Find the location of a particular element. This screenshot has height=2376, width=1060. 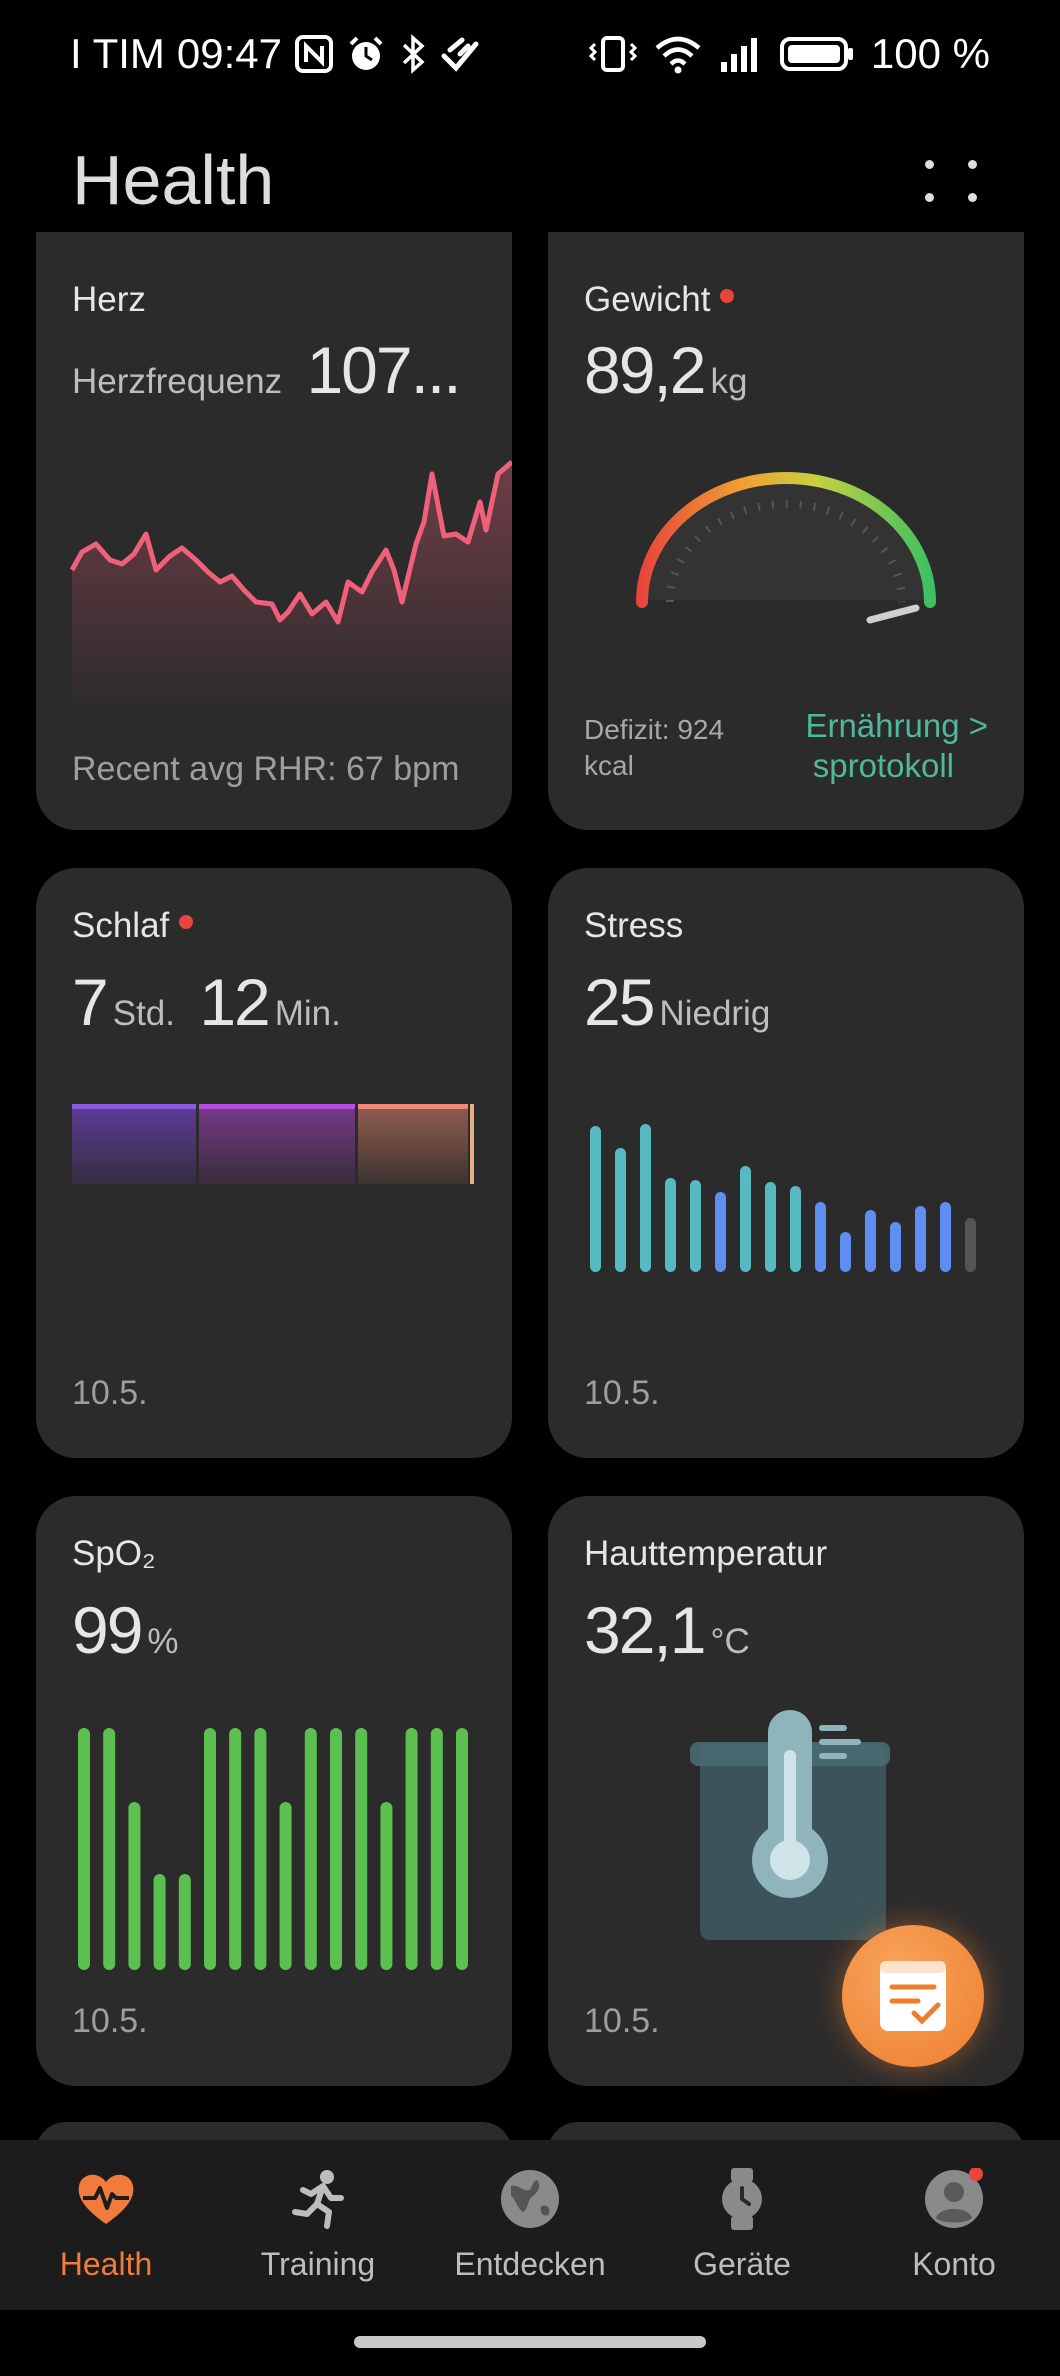

spo2-number: 99 is located at coordinates (107, 1630).